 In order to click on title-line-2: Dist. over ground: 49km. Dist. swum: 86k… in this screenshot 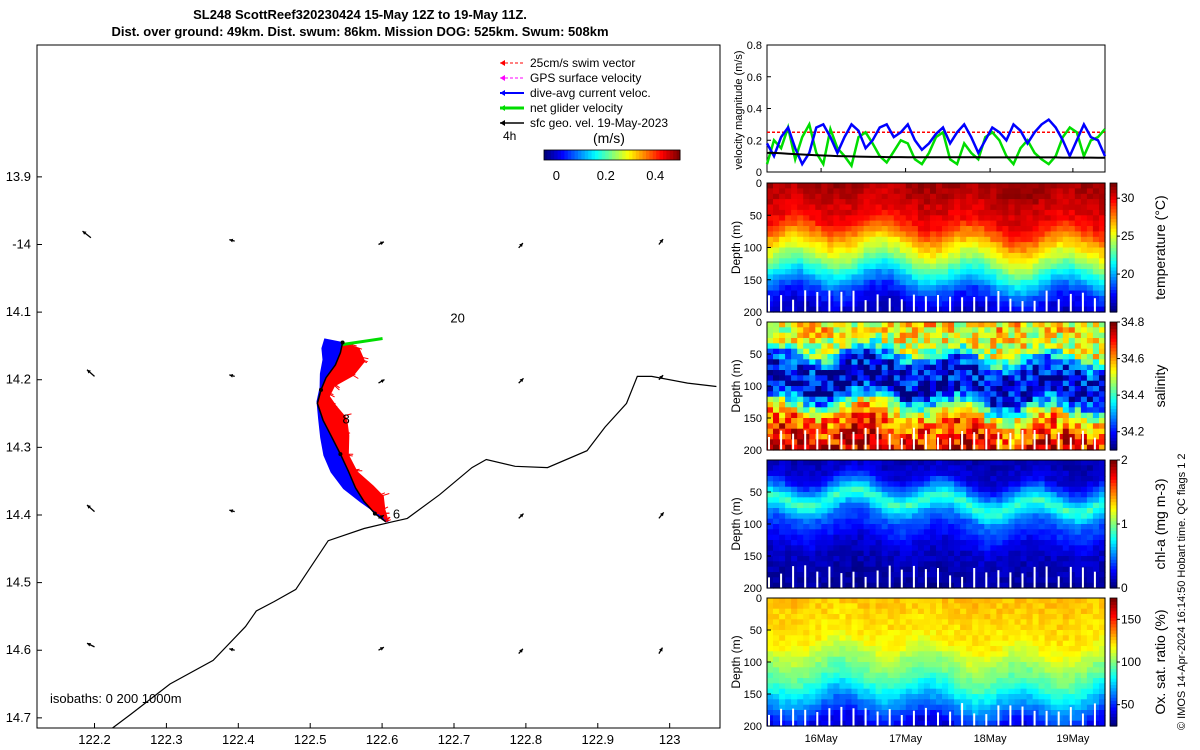, I will do `click(360, 31)`.